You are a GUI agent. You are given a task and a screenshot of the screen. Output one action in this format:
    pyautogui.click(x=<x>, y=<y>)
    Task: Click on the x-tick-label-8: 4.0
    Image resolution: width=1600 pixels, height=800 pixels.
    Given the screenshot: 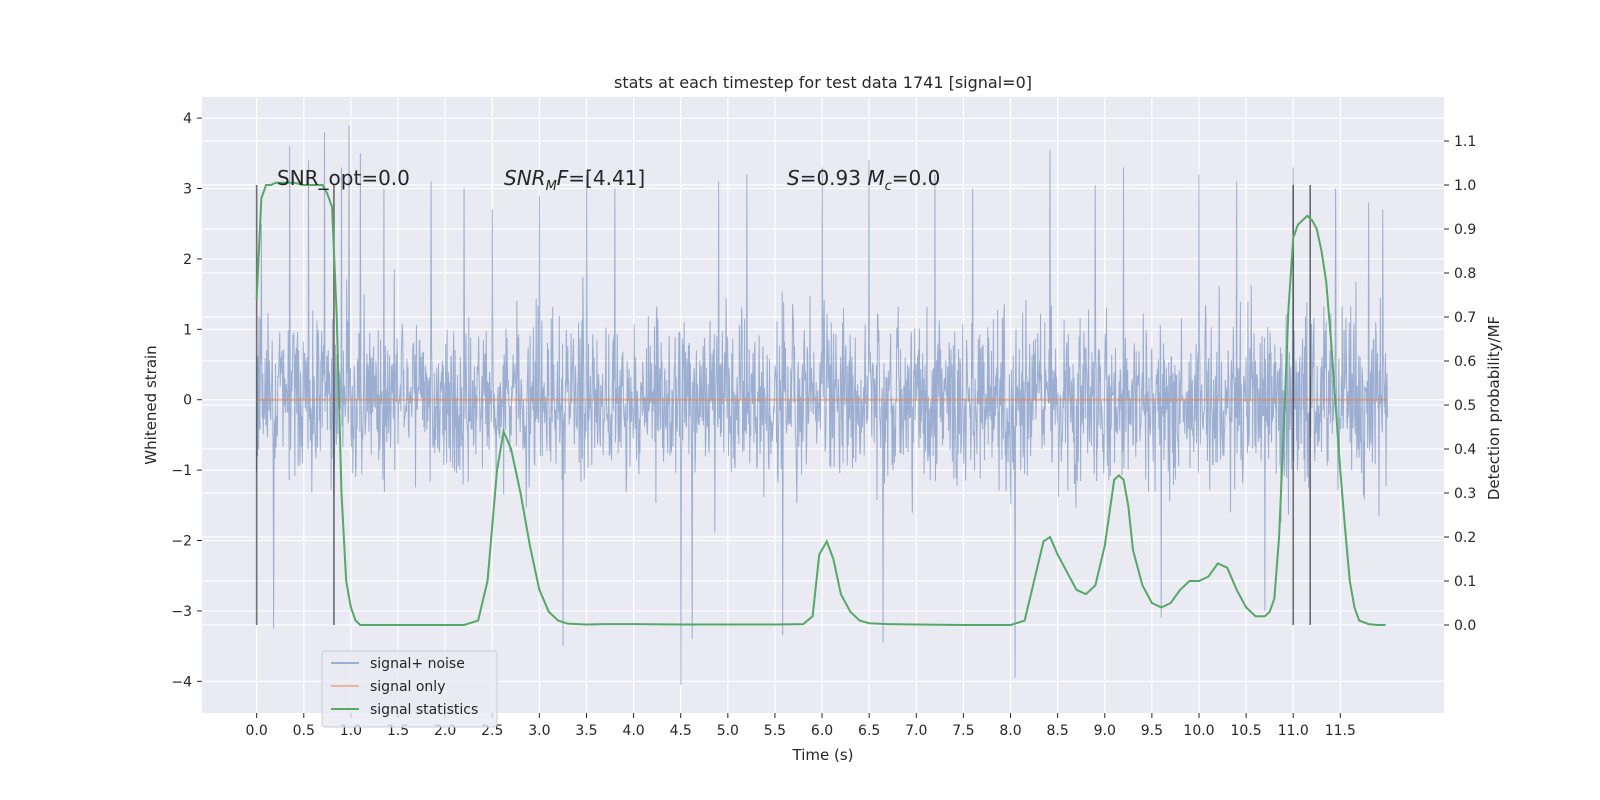 What is the action you would take?
    pyautogui.click(x=633, y=731)
    